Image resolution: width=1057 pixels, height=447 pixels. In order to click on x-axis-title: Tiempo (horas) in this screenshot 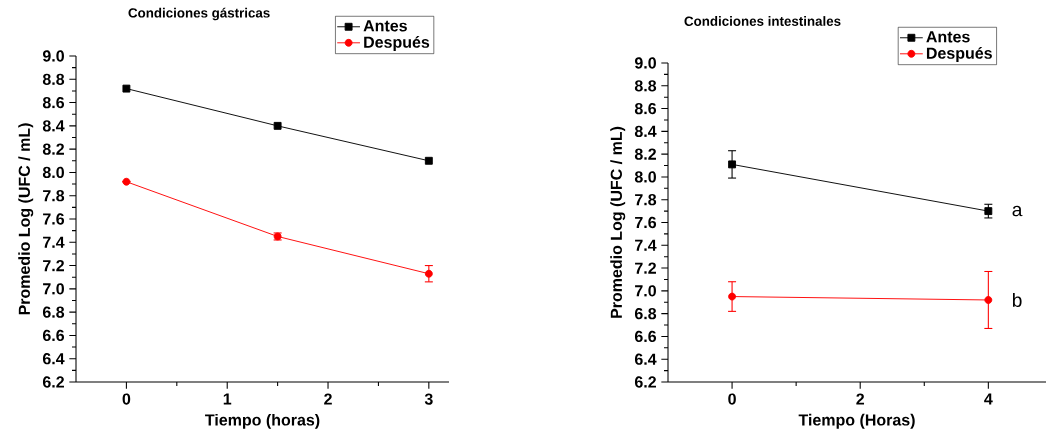, I will do `click(262, 421)`.